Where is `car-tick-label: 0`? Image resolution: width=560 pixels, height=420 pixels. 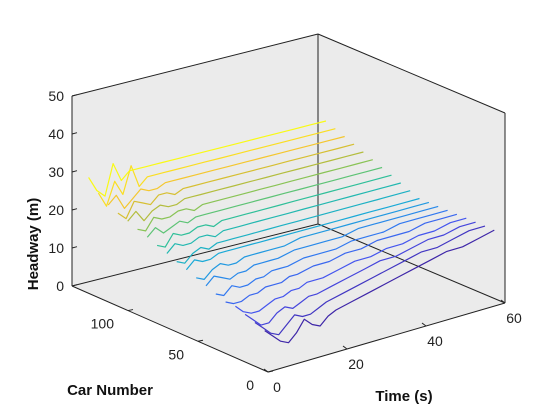
car-tick-label: 0 is located at coordinates (250, 385).